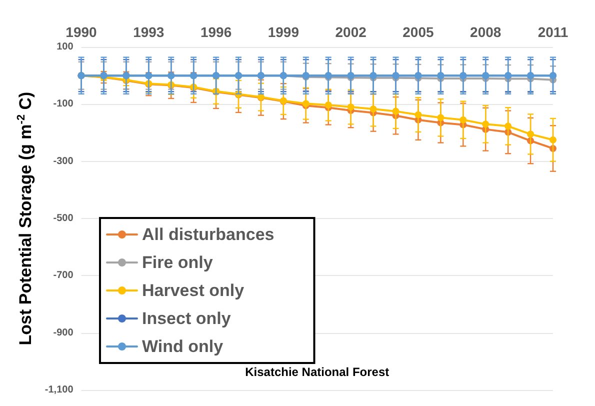 The height and width of the screenshot is (406, 595). I want to click on legend-label: All disturbances, so click(208, 234).